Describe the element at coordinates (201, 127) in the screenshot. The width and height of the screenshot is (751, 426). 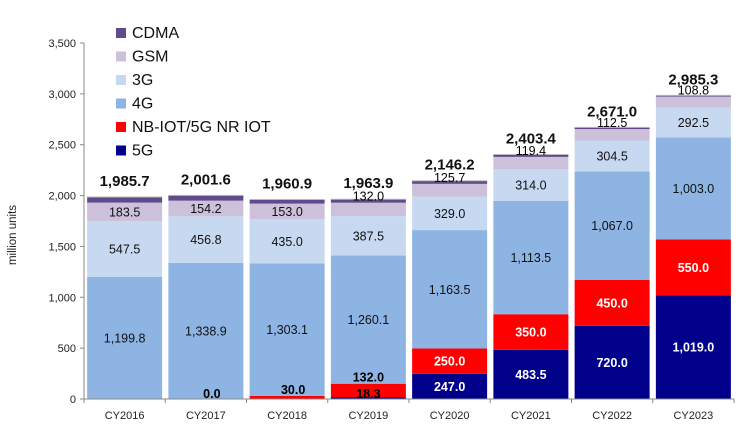
I see `legend-entry: NB-IOT/5G NR IOT` at that location.